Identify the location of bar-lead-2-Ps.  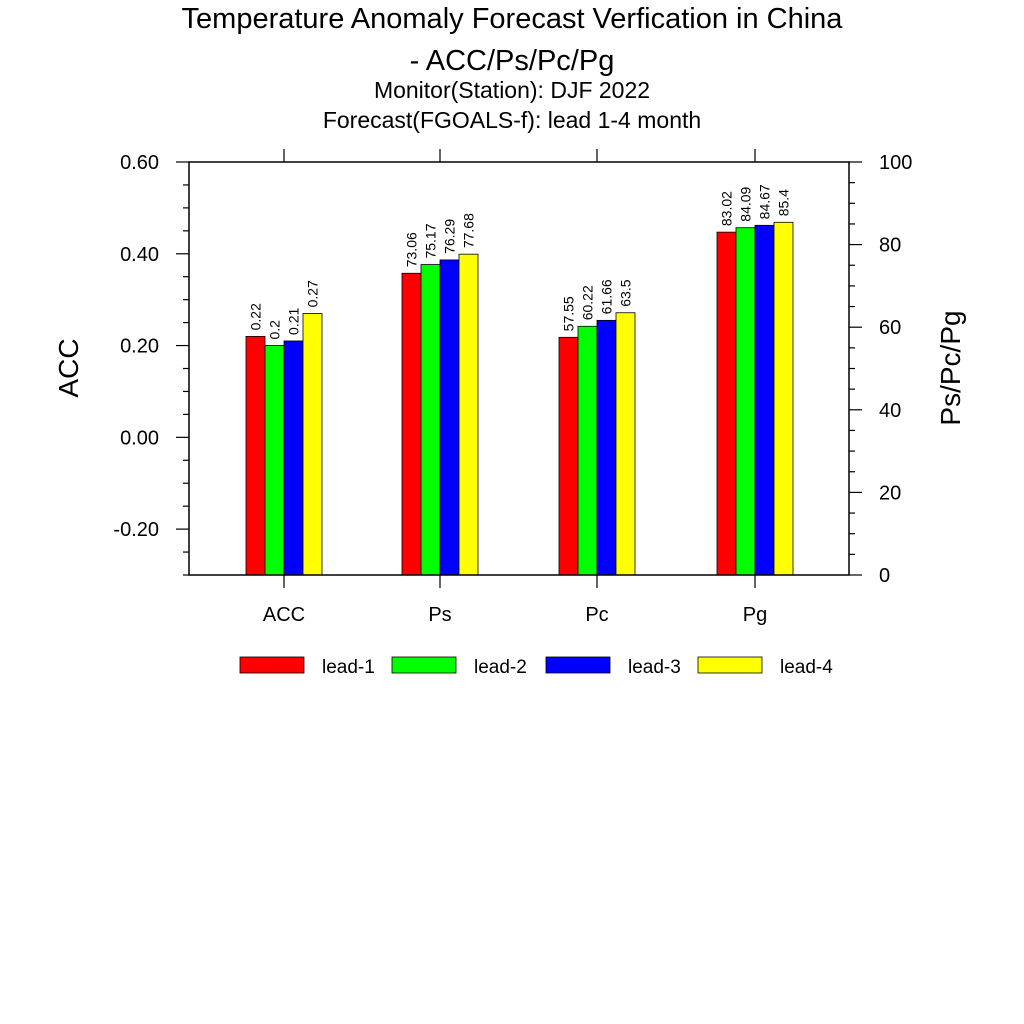
(430, 420).